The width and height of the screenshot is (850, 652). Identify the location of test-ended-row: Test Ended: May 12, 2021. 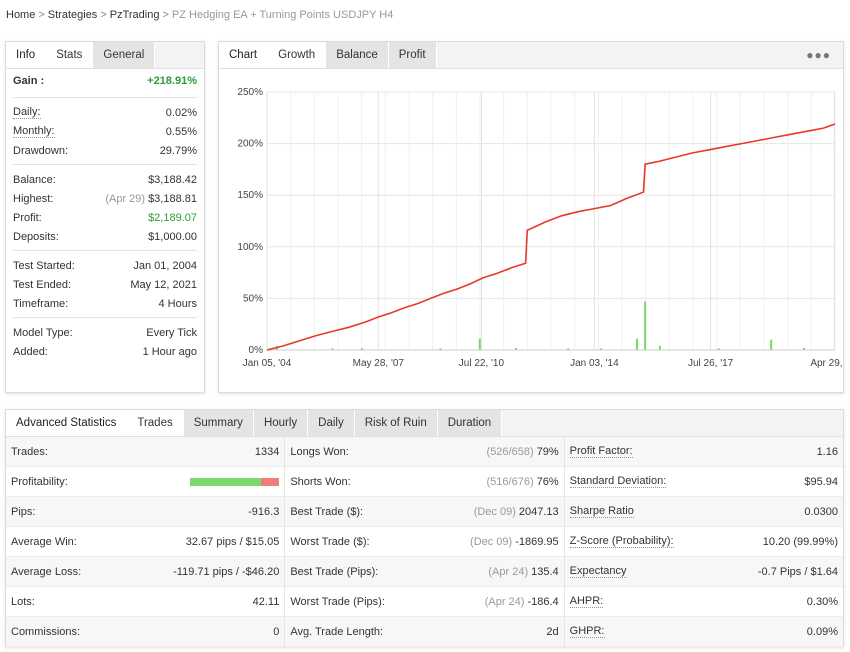
(105, 284).